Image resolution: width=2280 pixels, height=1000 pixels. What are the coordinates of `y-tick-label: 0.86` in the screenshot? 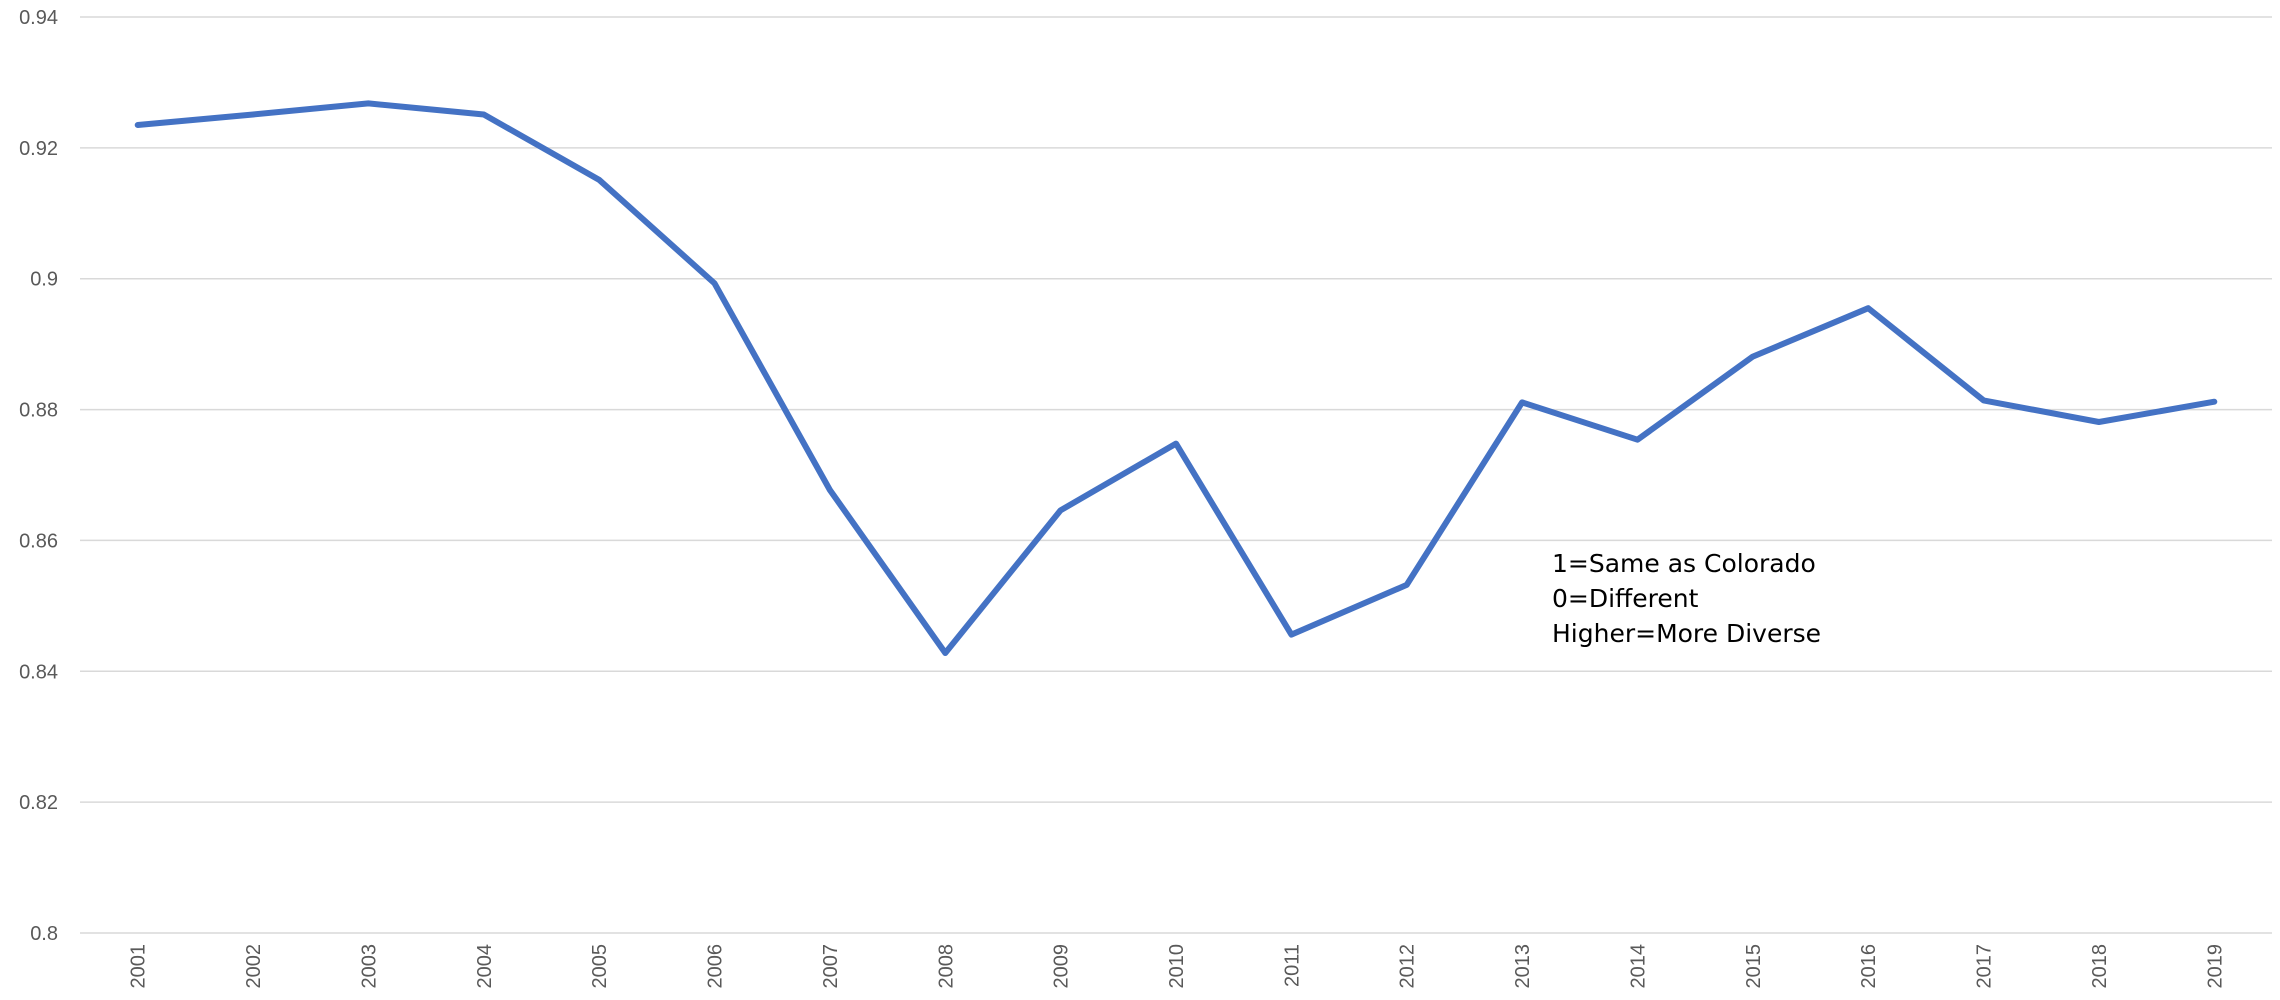 It's located at (38, 541).